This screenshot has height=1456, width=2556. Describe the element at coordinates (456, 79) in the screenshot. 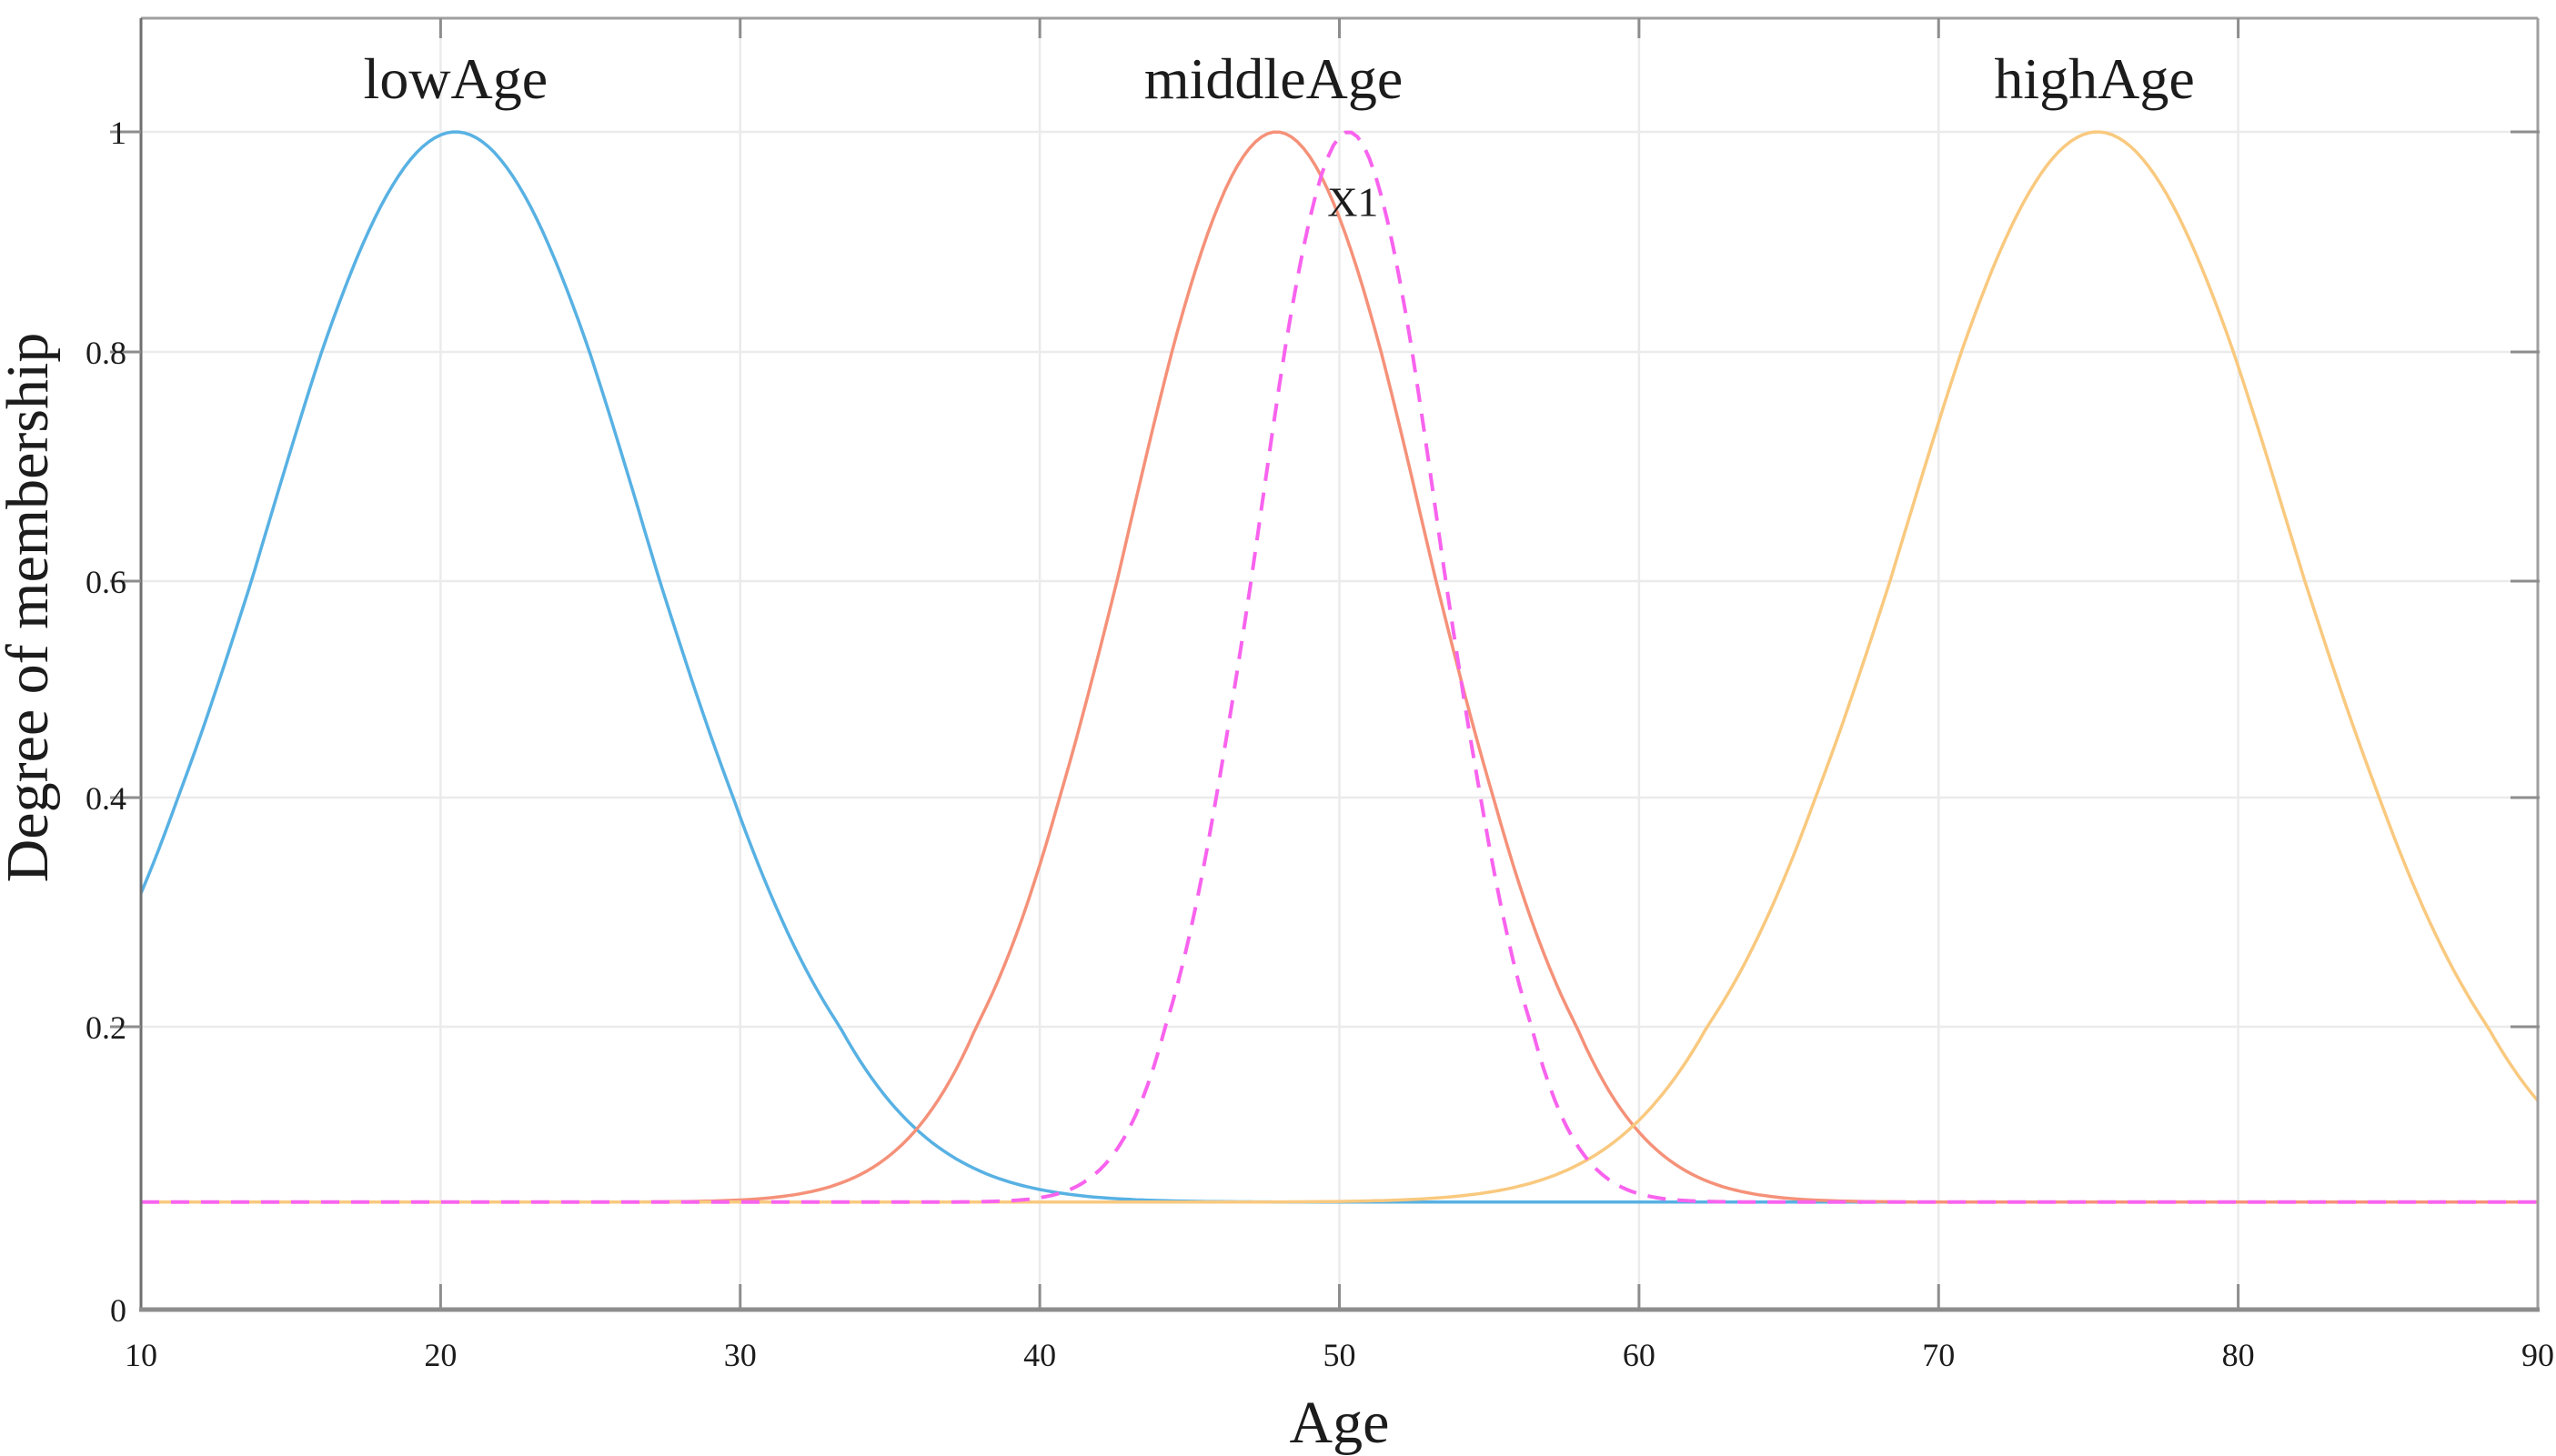

I see `curve-label-lowAge: lowAge` at that location.